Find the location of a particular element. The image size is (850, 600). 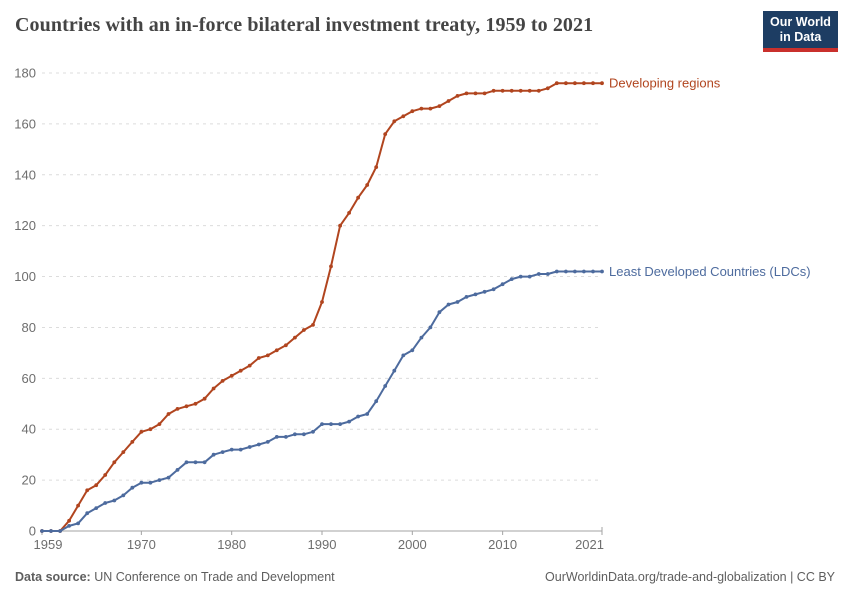

series-end-label-developing-regions: Developing regions is located at coordinates (665, 83).